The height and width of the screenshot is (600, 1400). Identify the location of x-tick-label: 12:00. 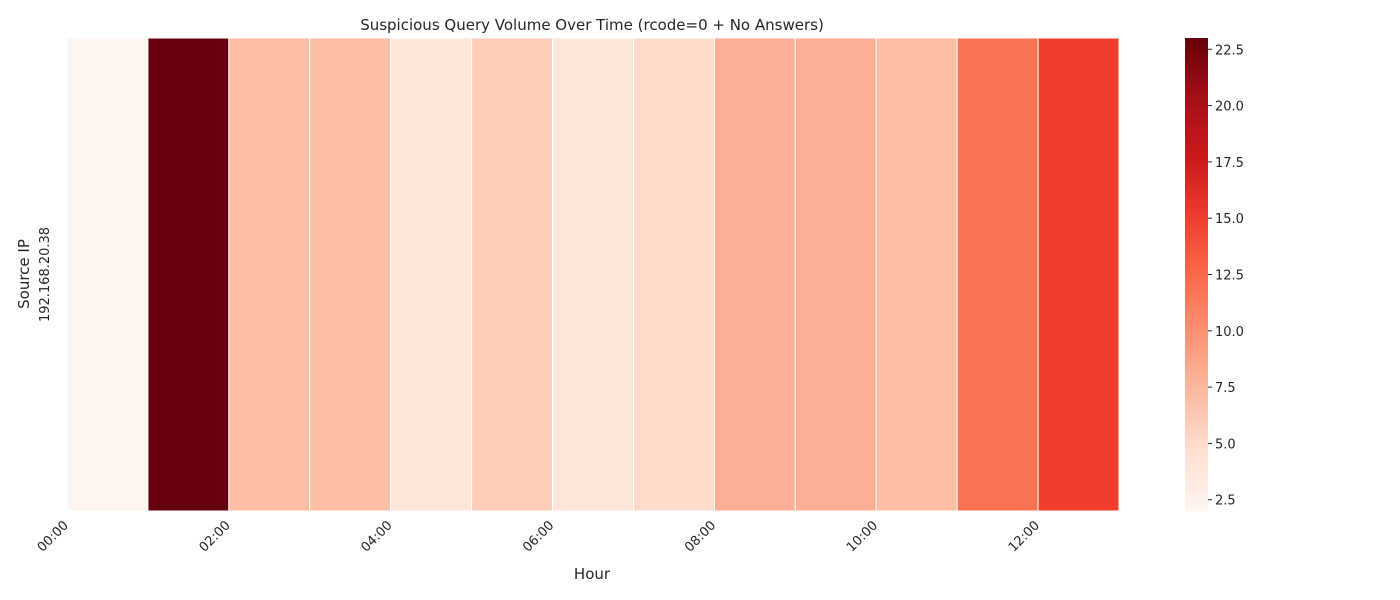
(1024, 536).